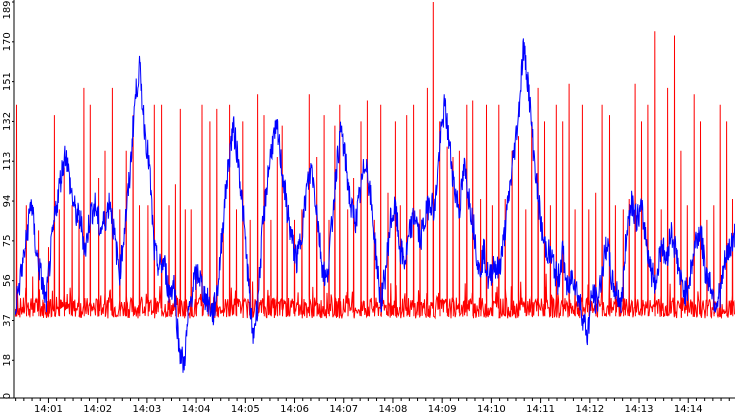  Describe the element at coordinates (146, 409) in the screenshot. I see `x-tick-label: 14:03` at that location.